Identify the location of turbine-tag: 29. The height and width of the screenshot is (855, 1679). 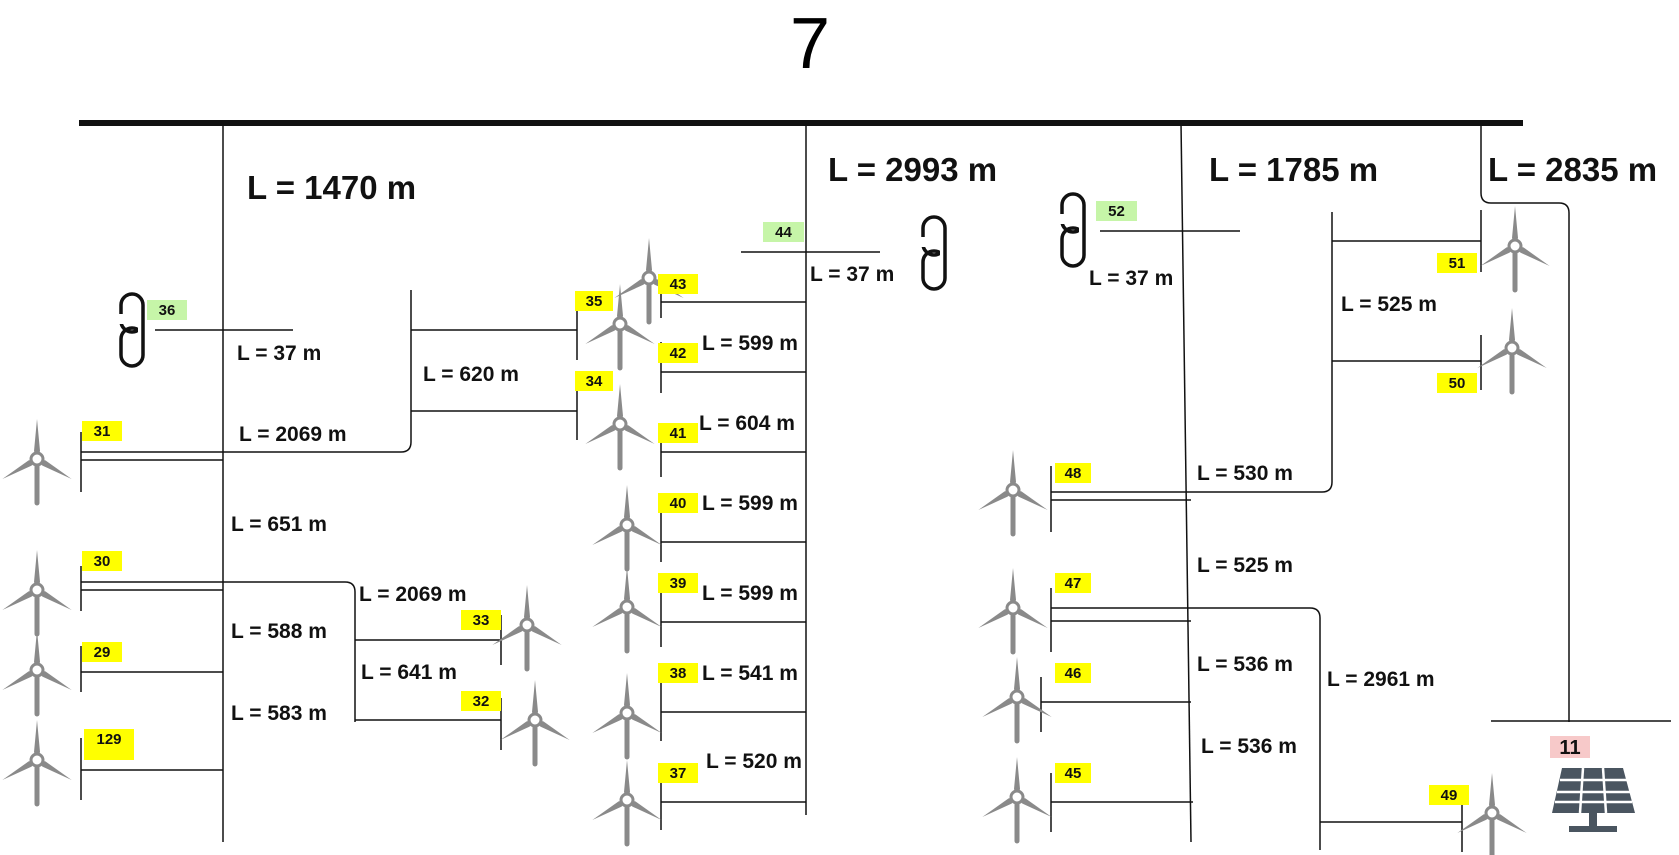
(102, 652).